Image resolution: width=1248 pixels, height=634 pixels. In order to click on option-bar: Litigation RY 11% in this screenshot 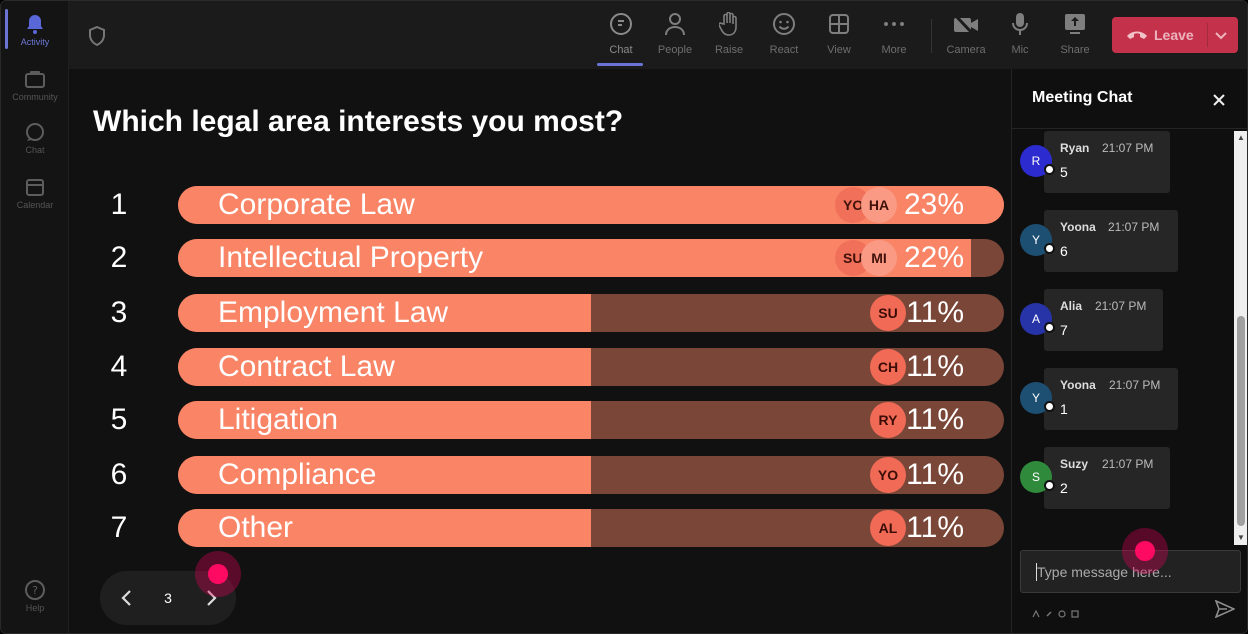, I will do `click(591, 420)`.